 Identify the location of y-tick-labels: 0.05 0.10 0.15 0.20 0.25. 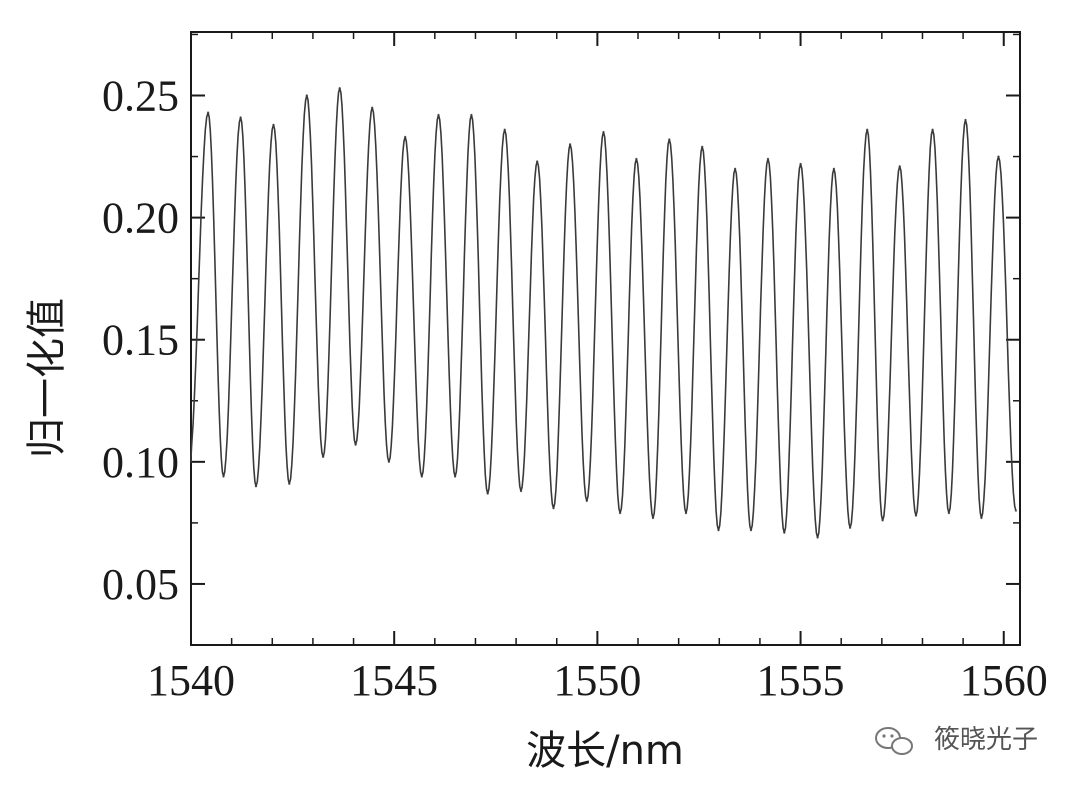
(140, 339).